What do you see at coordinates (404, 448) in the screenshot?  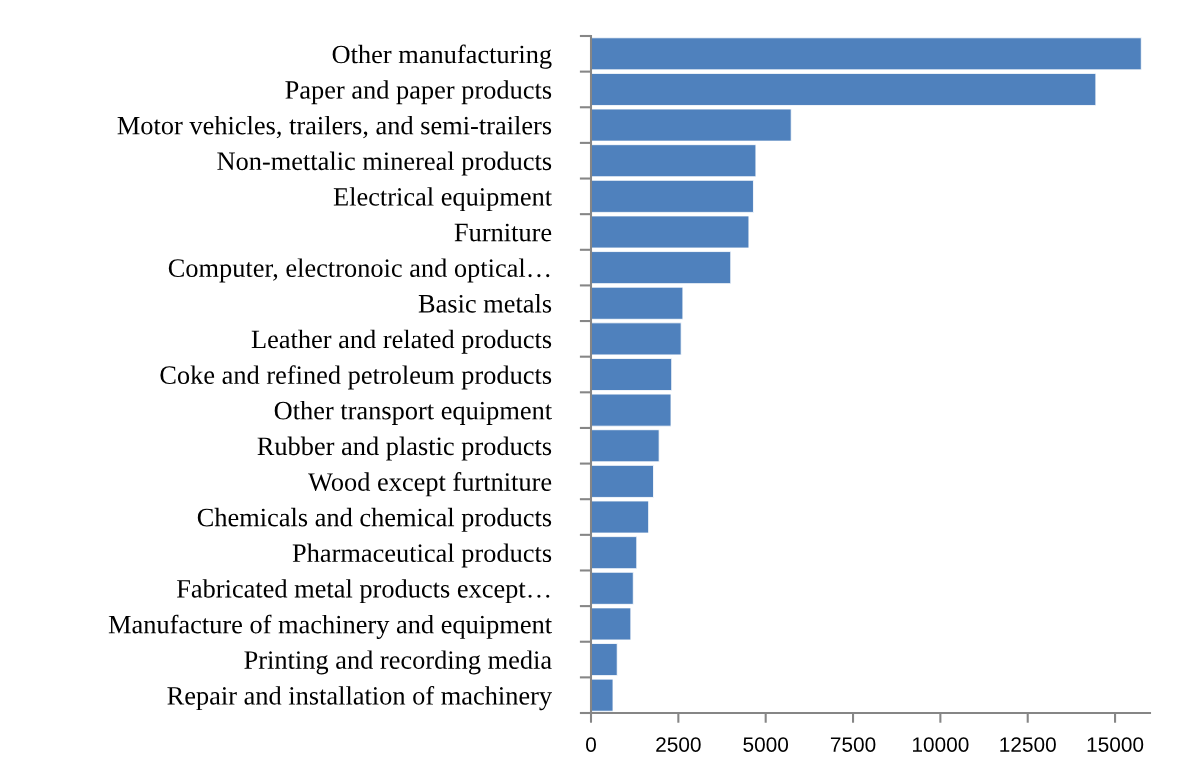 I see `y-tick-label: Rubber and plastic products` at bounding box center [404, 448].